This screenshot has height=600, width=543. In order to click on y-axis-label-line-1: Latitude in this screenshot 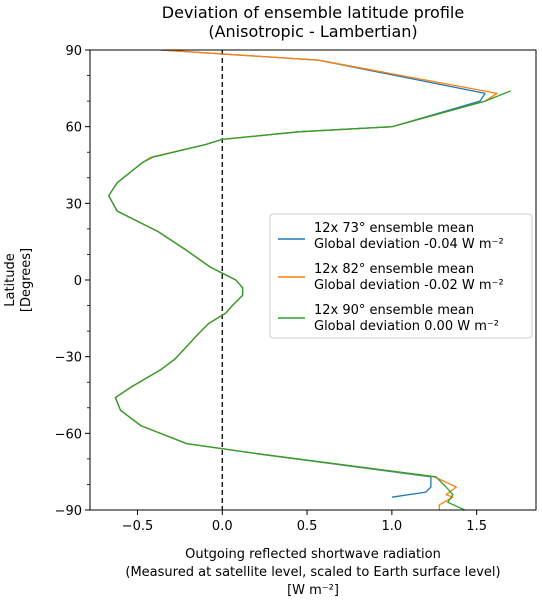, I will do `click(10, 280)`.